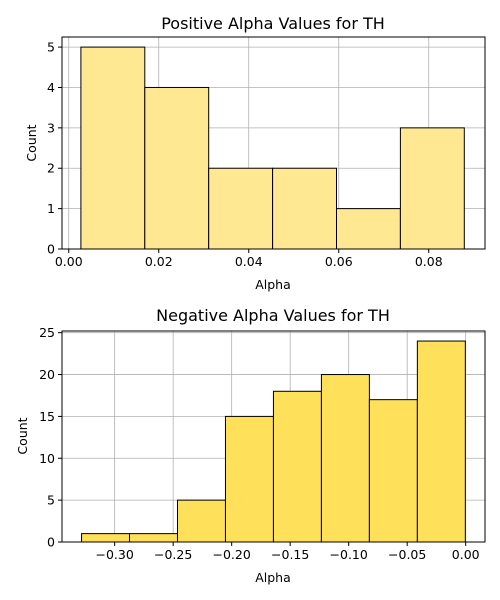 This screenshot has height=600, width=500. I want to click on x-tick-label: 0.02, so click(159, 261).